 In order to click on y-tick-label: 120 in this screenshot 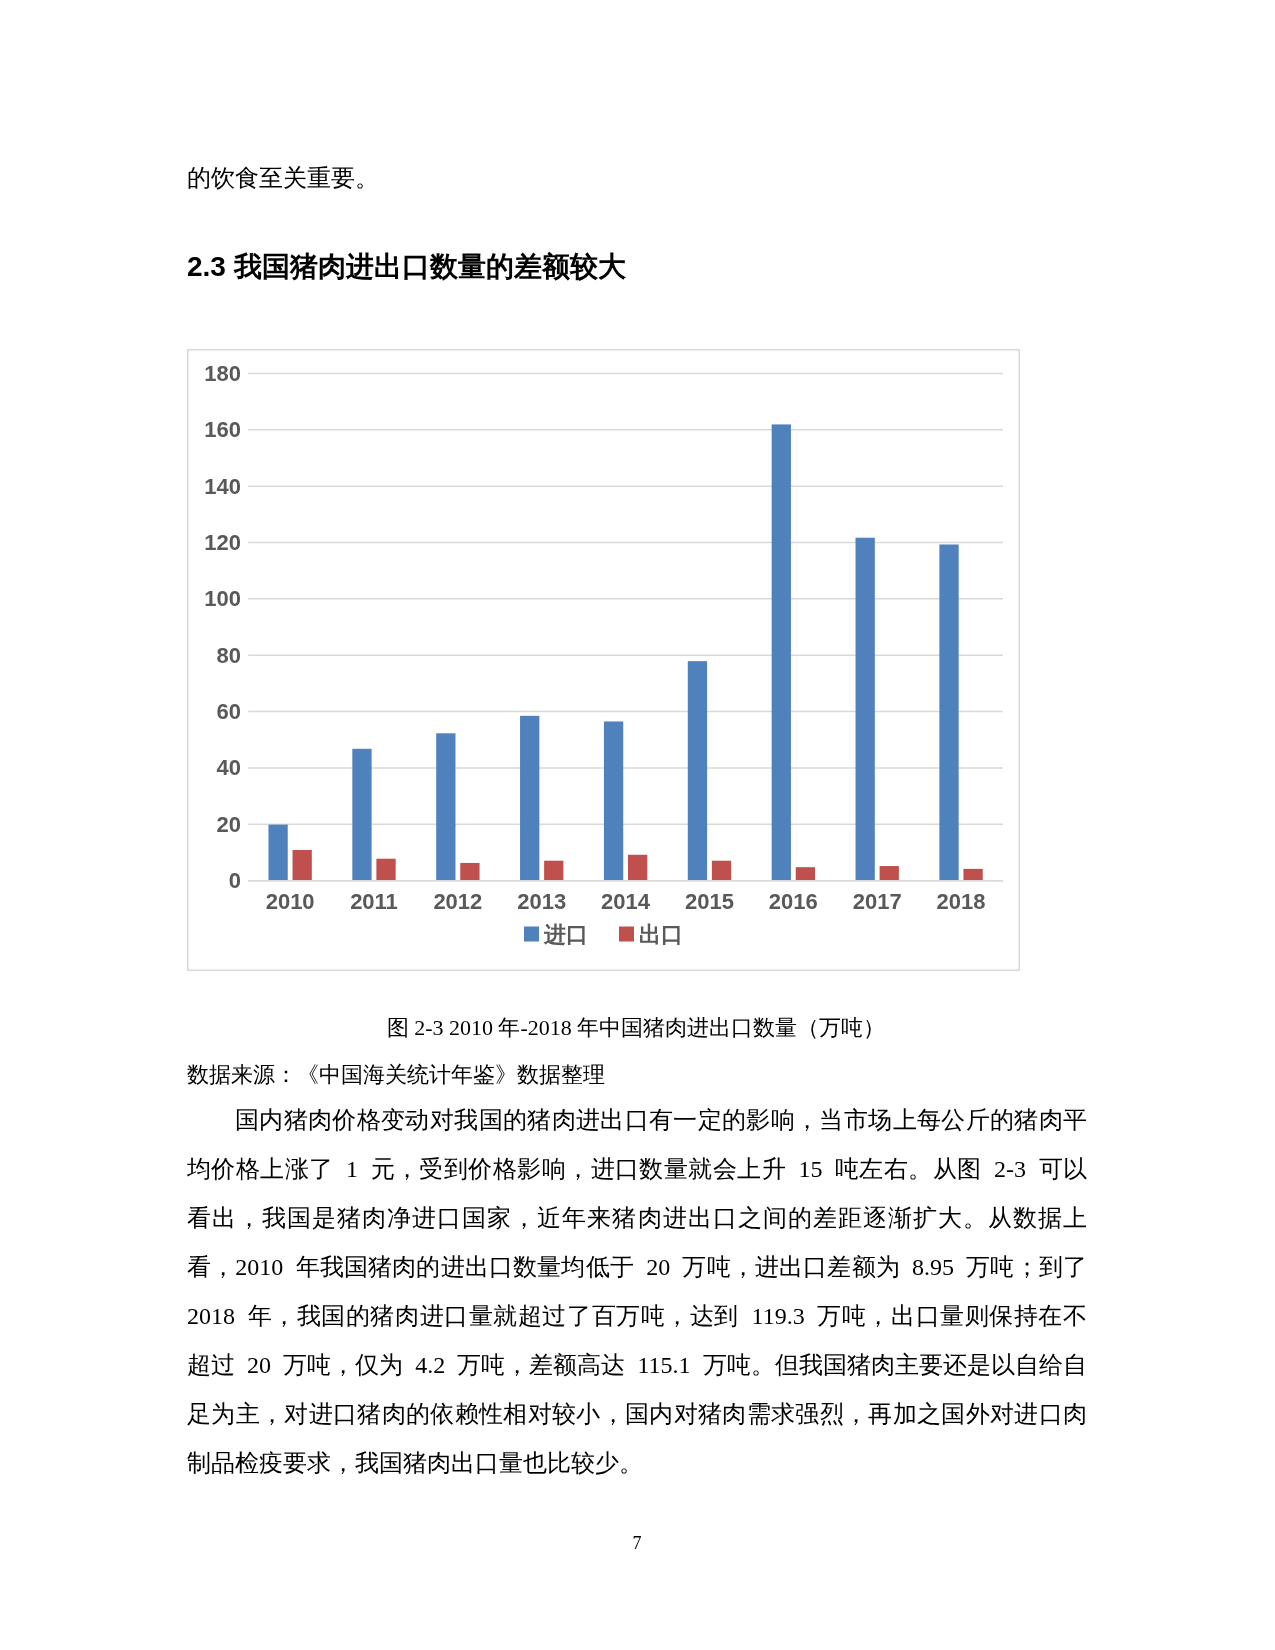, I will do `click(222, 542)`.